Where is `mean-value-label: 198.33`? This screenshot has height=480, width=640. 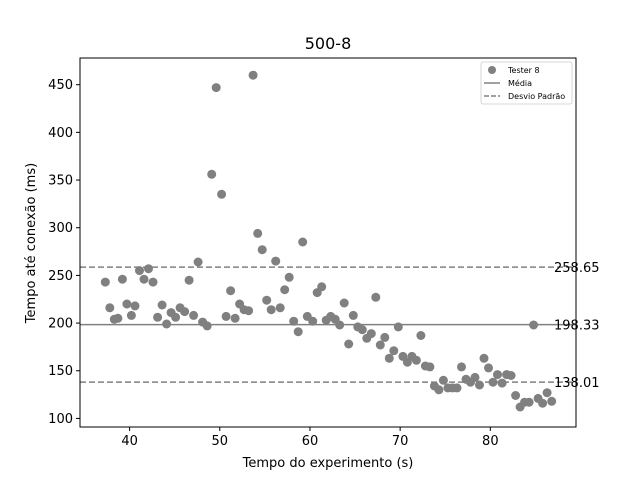
mean-value-label: 198.33 is located at coordinates (577, 326).